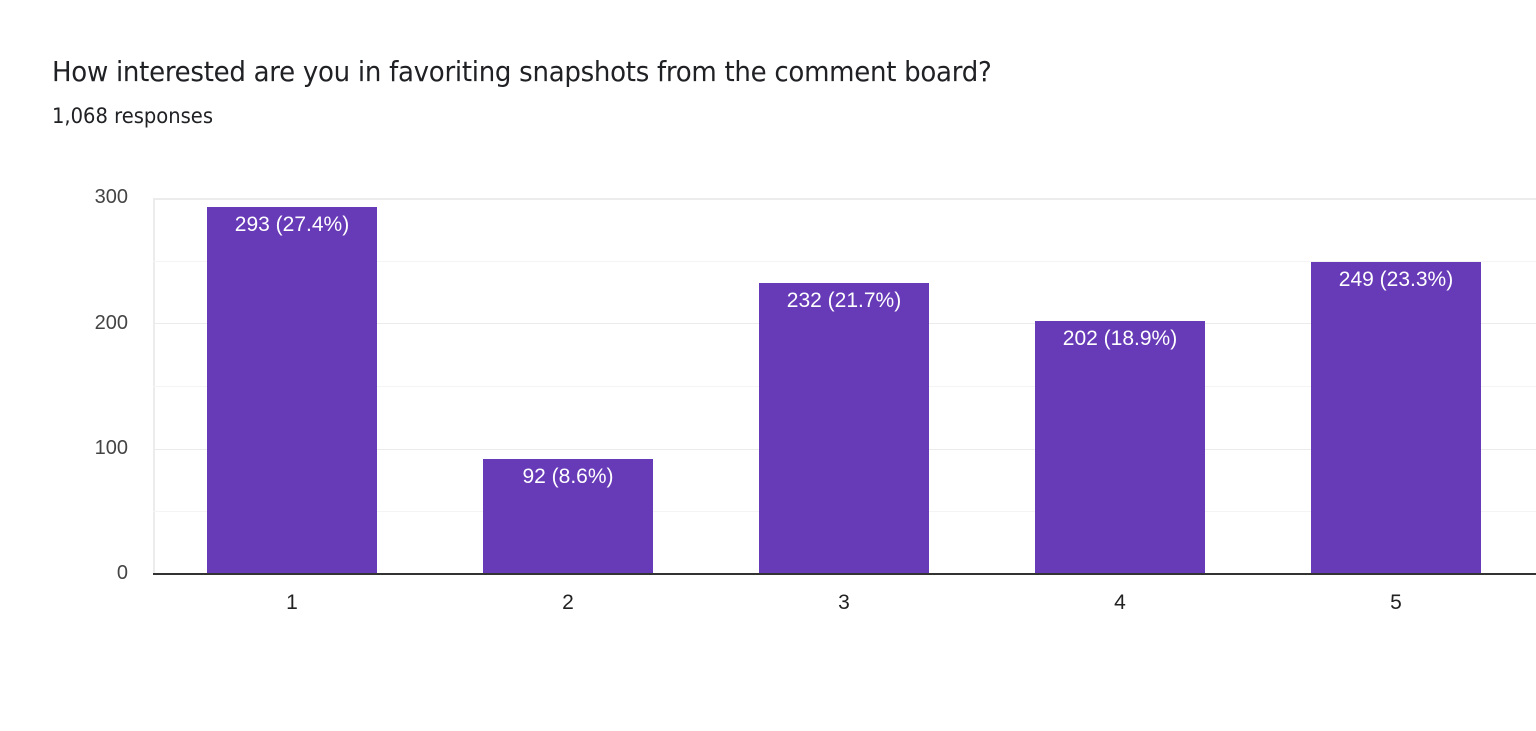 The width and height of the screenshot is (1536, 731). What do you see at coordinates (111, 323) in the screenshot?
I see `y-tick-200: 200` at bounding box center [111, 323].